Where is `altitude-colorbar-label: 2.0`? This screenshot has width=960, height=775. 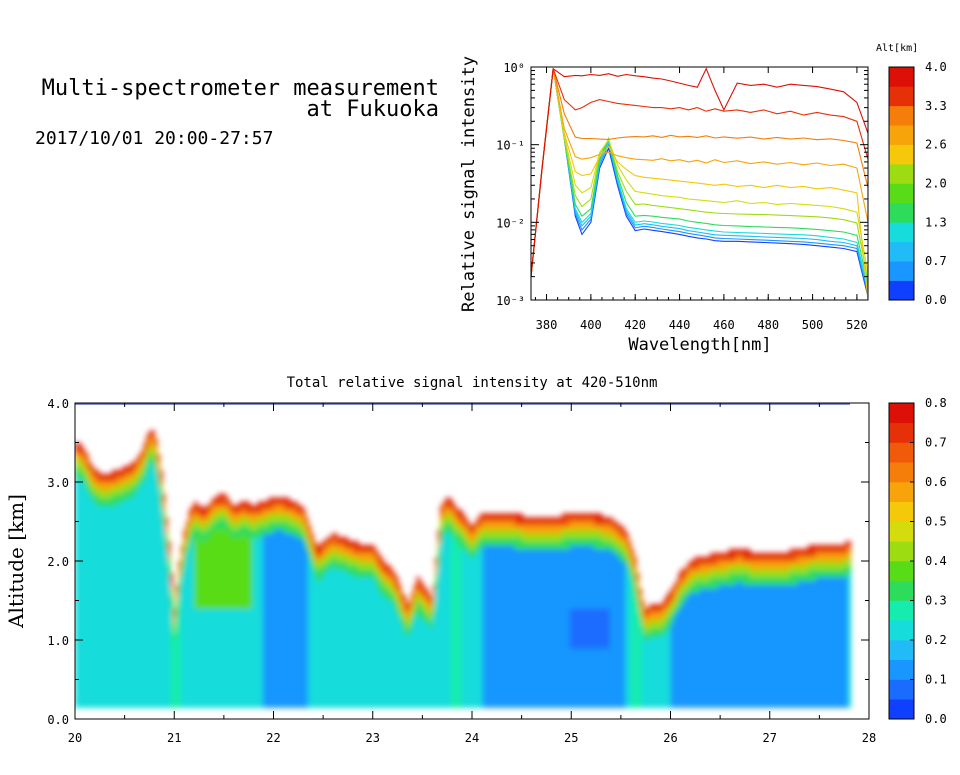 altitude-colorbar-label: 2.0 is located at coordinates (936, 184).